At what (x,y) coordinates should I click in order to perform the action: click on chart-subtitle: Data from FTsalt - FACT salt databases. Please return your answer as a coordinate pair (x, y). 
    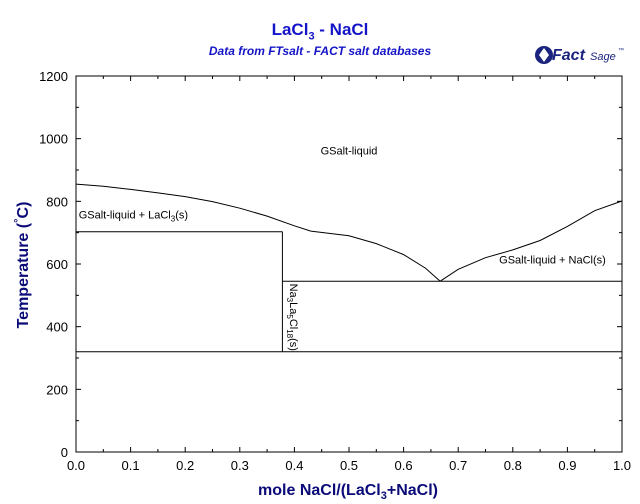
    Looking at the image, I should click on (320, 51).